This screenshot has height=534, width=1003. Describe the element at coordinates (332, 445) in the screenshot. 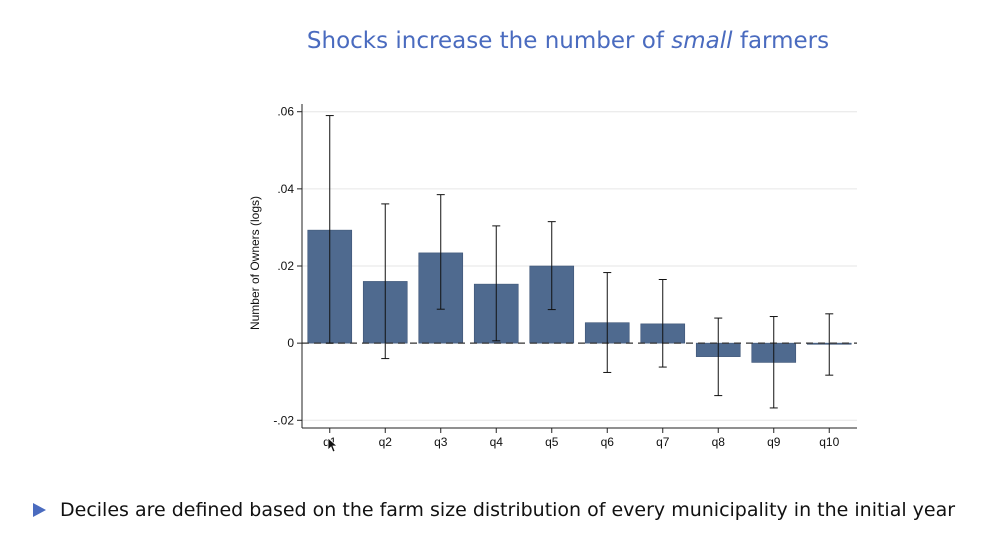

I see `mouse-cursor-icon` at that location.